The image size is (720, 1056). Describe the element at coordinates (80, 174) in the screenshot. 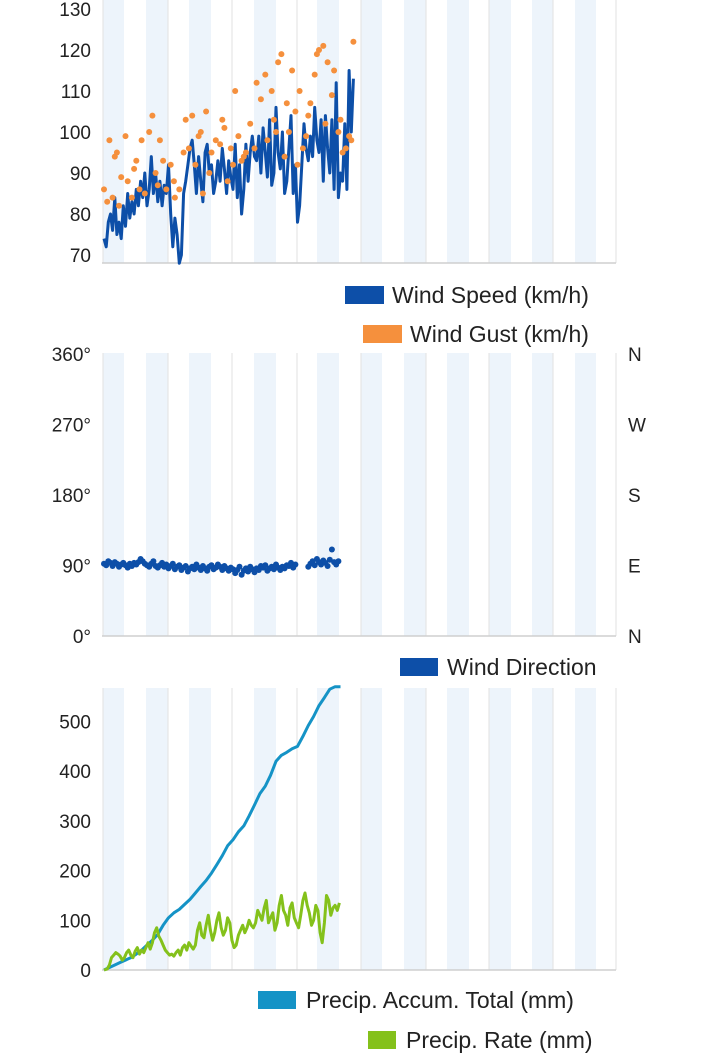

I see `y-tick-label: 90` at that location.